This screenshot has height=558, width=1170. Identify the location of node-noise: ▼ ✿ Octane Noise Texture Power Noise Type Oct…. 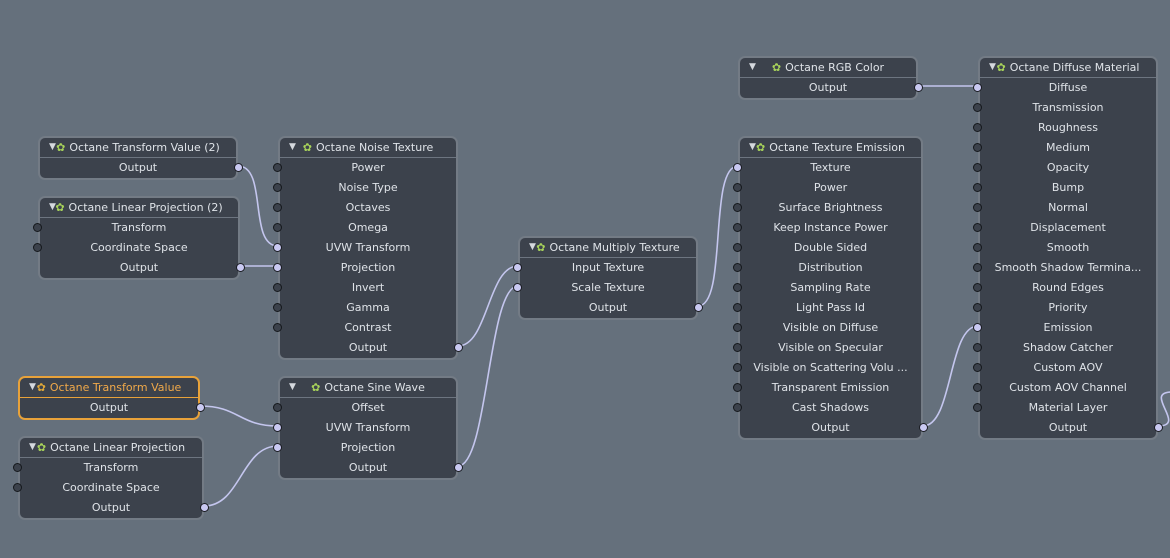
(368, 248).